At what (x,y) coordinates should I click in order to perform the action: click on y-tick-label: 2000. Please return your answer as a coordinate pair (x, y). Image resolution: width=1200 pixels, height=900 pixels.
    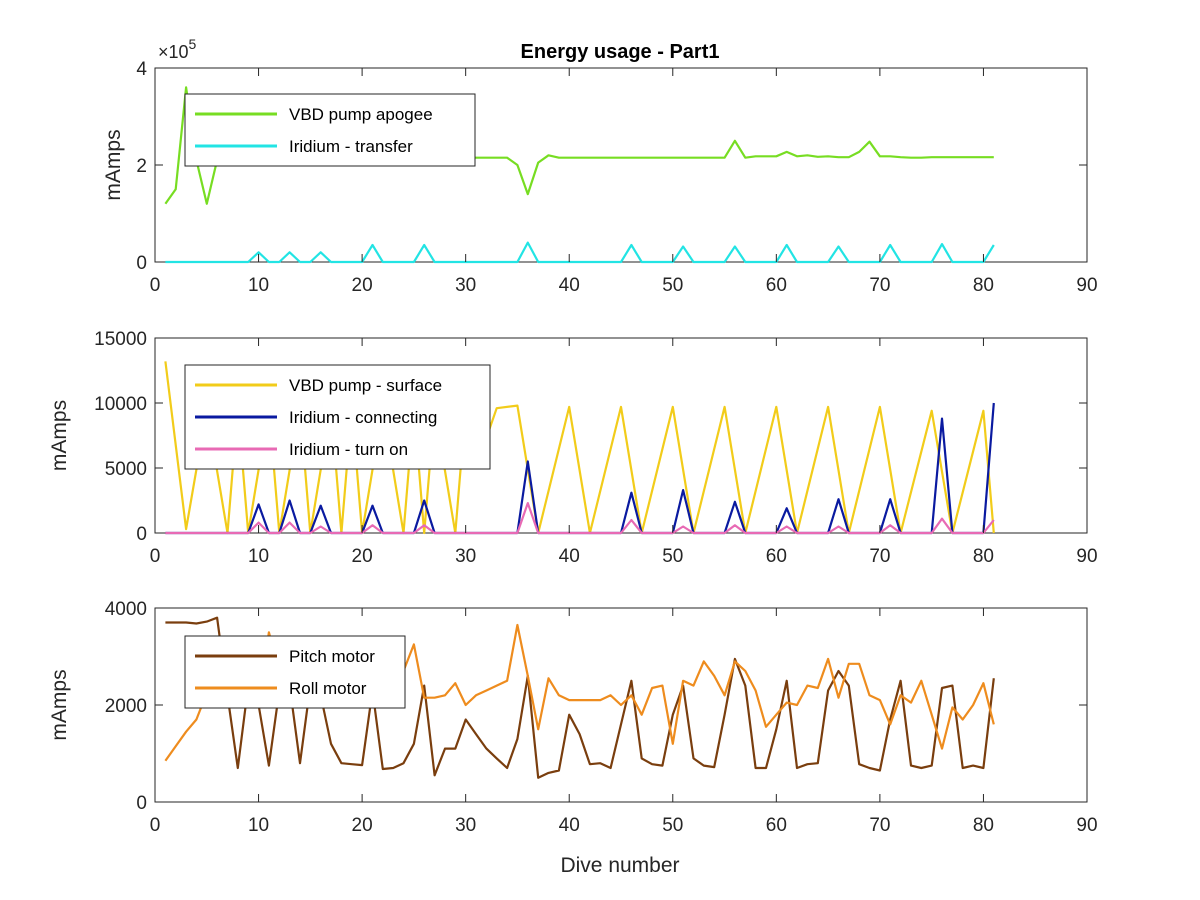
    Looking at the image, I should click on (126, 706).